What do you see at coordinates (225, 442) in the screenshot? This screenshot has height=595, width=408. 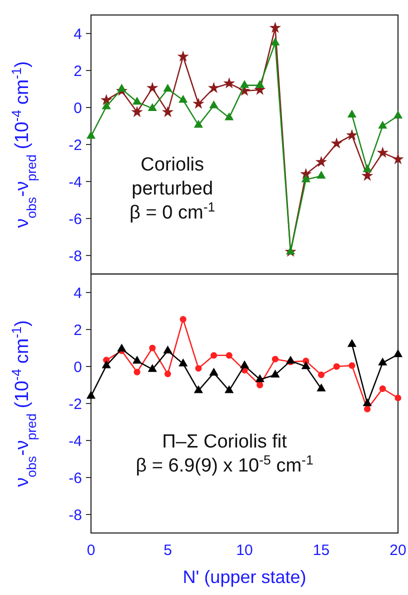 I see `annotation: Π–Σ Coriolis fit` at bounding box center [225, 442].